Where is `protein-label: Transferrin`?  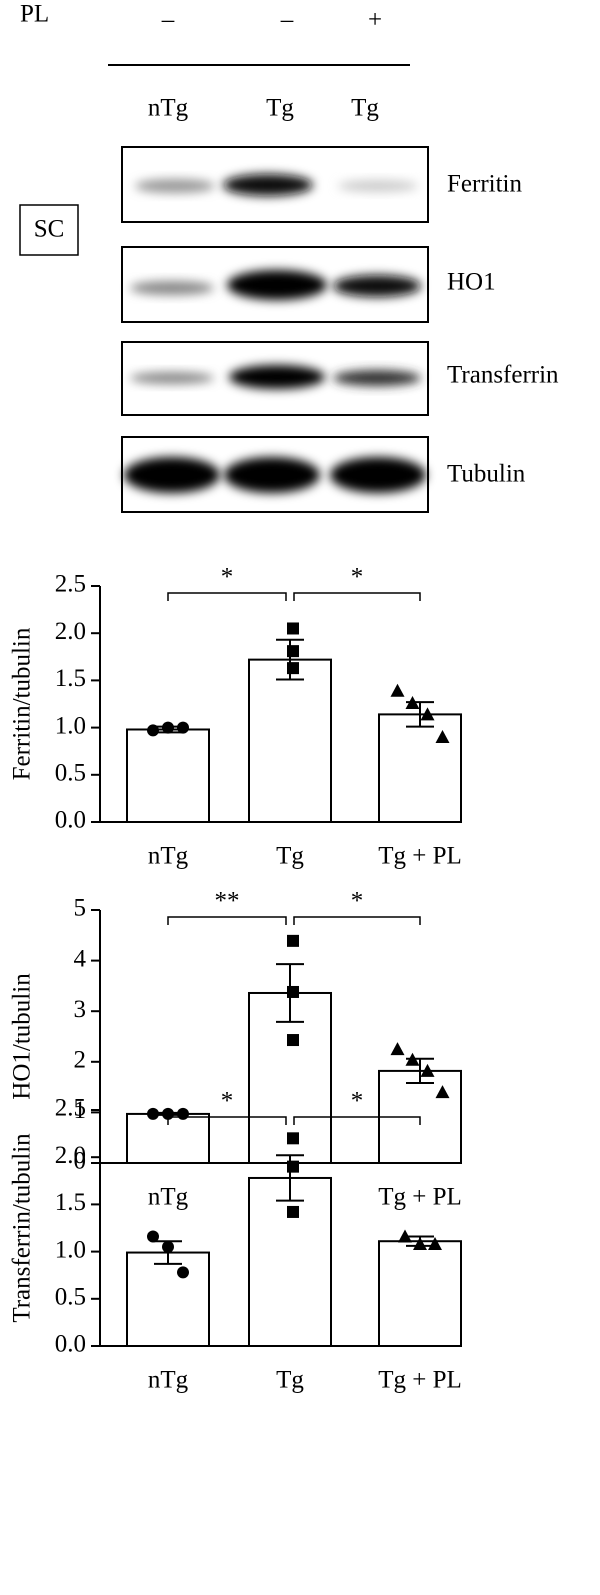
protein-label: Transferrin is located at coordinates (503, 375).